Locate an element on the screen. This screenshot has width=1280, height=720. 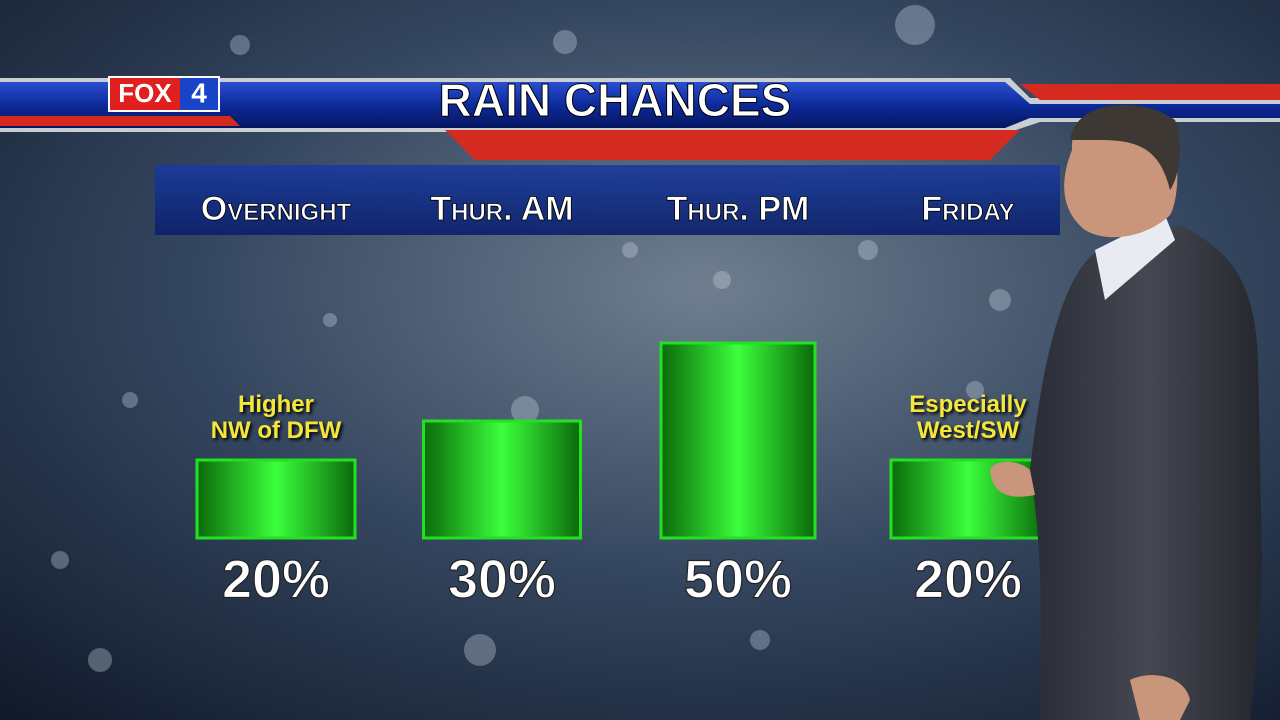
annotation: Higher NW of DFW is located at coordinates (276, 417).